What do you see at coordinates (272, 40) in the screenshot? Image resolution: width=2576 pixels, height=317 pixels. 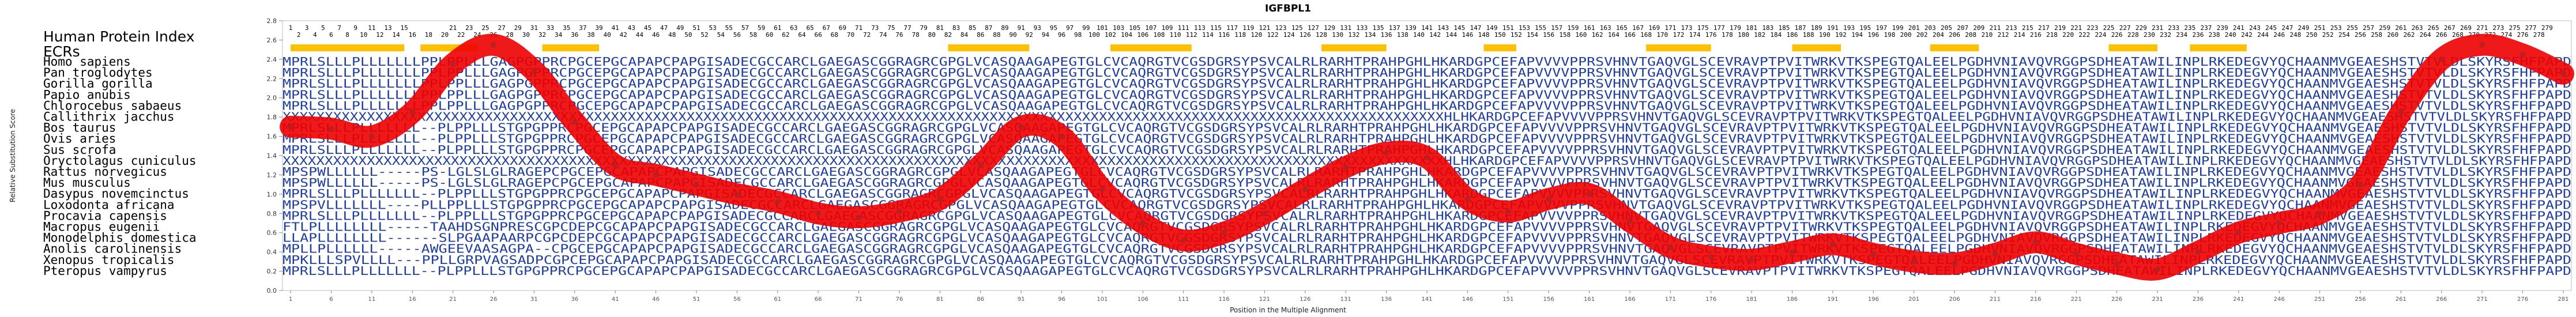 I see `y-tick-label: 2.6` at bounding box center [272, 40].